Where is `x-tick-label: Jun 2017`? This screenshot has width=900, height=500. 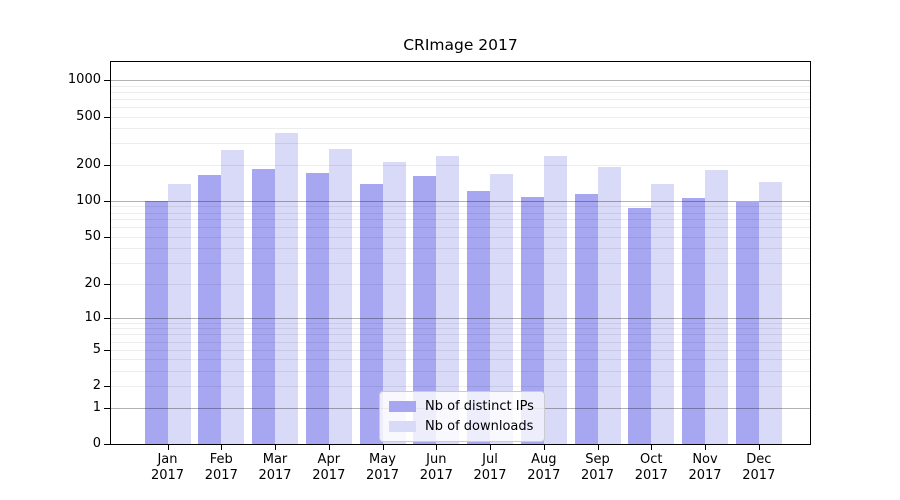
x-tick-label: Jun 2017 is located at coordinates (436, 467).